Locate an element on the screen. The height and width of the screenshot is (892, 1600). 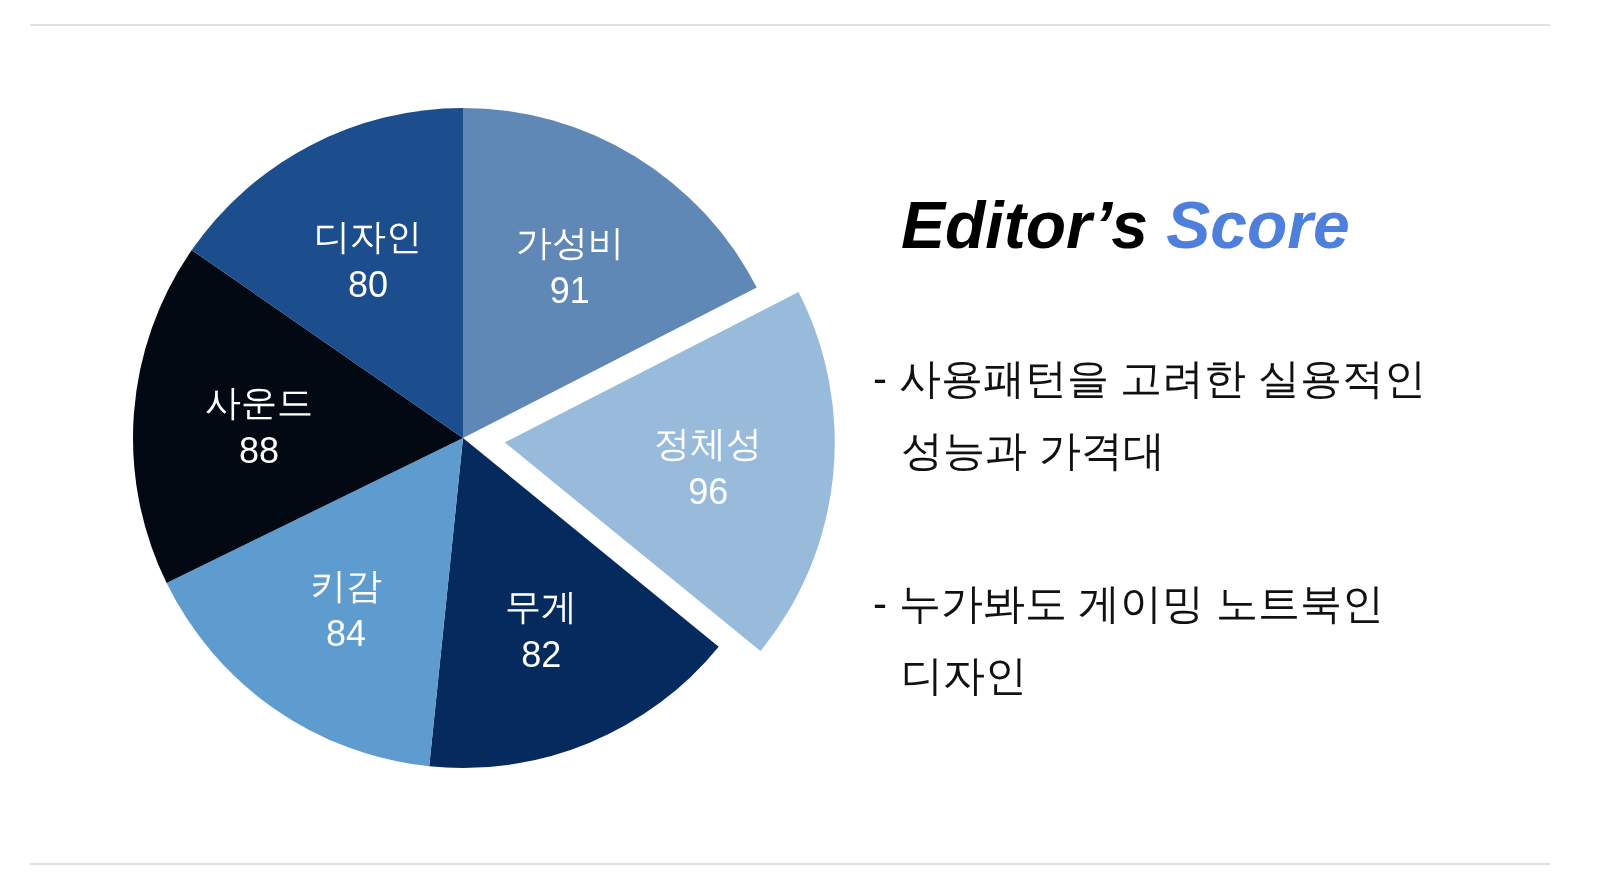
slice-label: 디자인 is located at coordinates (368, 236).